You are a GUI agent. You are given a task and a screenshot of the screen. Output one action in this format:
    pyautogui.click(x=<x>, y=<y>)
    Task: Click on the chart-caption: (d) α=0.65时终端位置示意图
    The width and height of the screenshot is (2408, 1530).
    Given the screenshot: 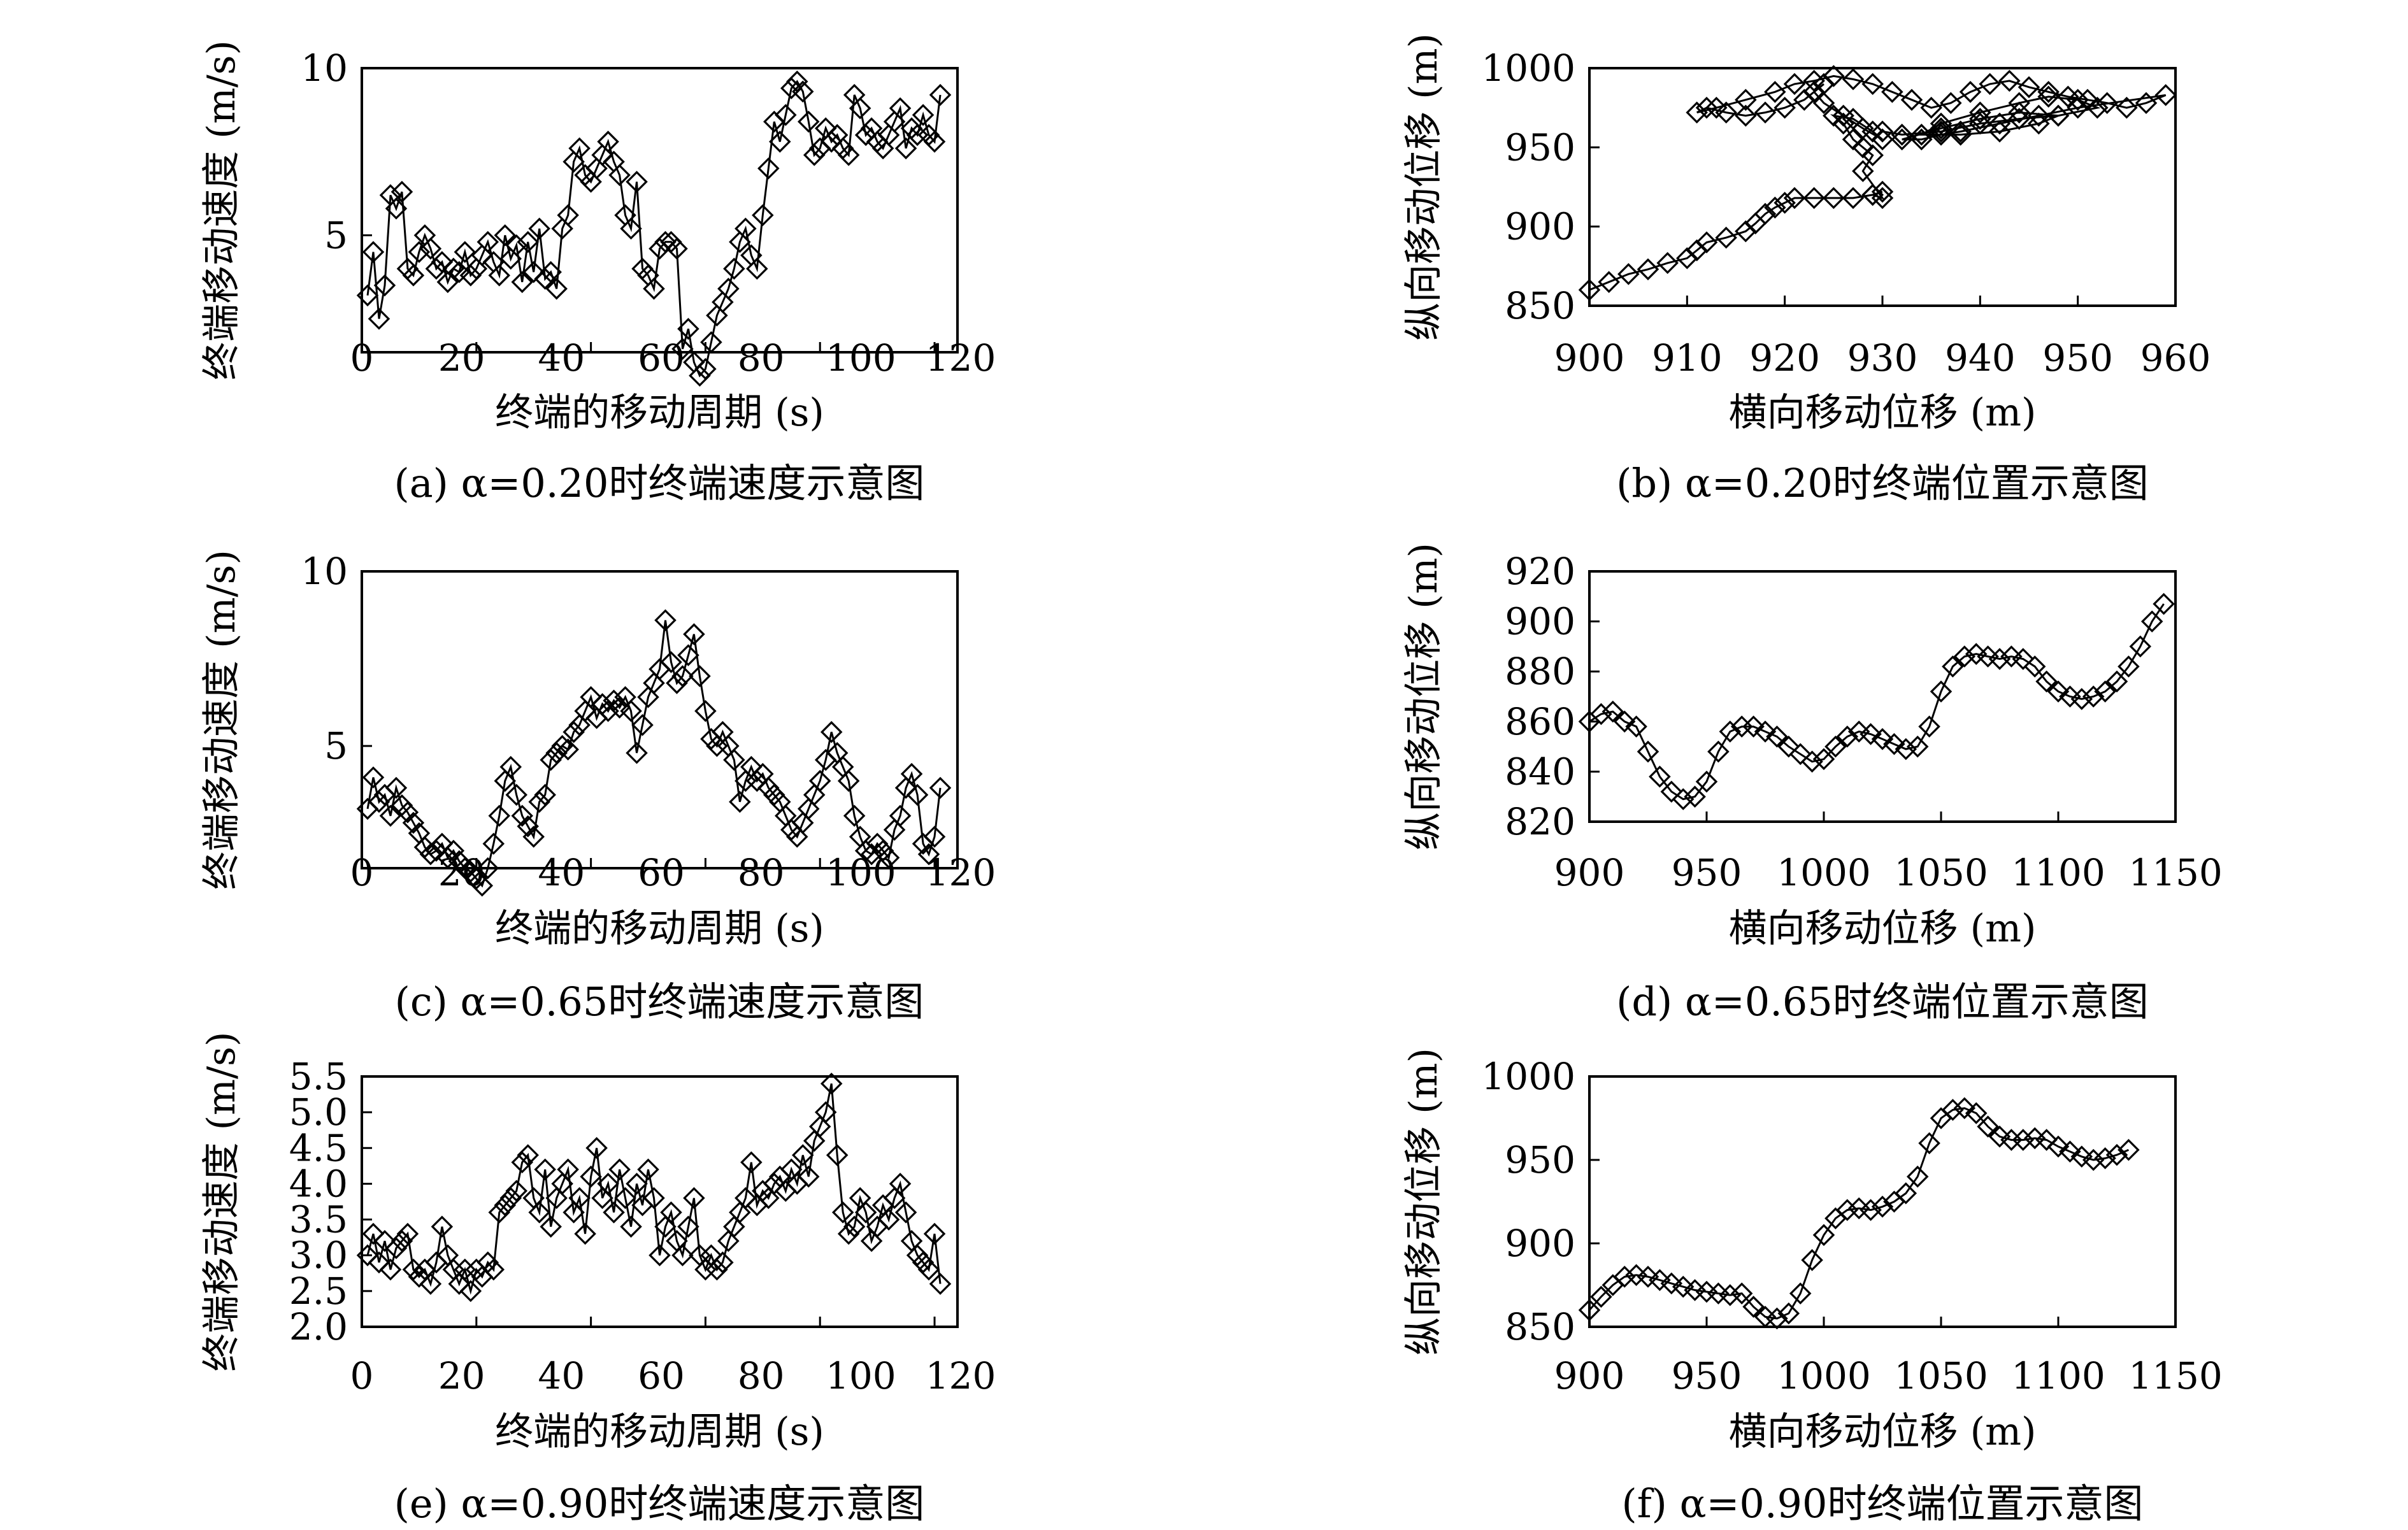 What is the action you would take?
    pyautogui.click(x=1882, y=1002)
    